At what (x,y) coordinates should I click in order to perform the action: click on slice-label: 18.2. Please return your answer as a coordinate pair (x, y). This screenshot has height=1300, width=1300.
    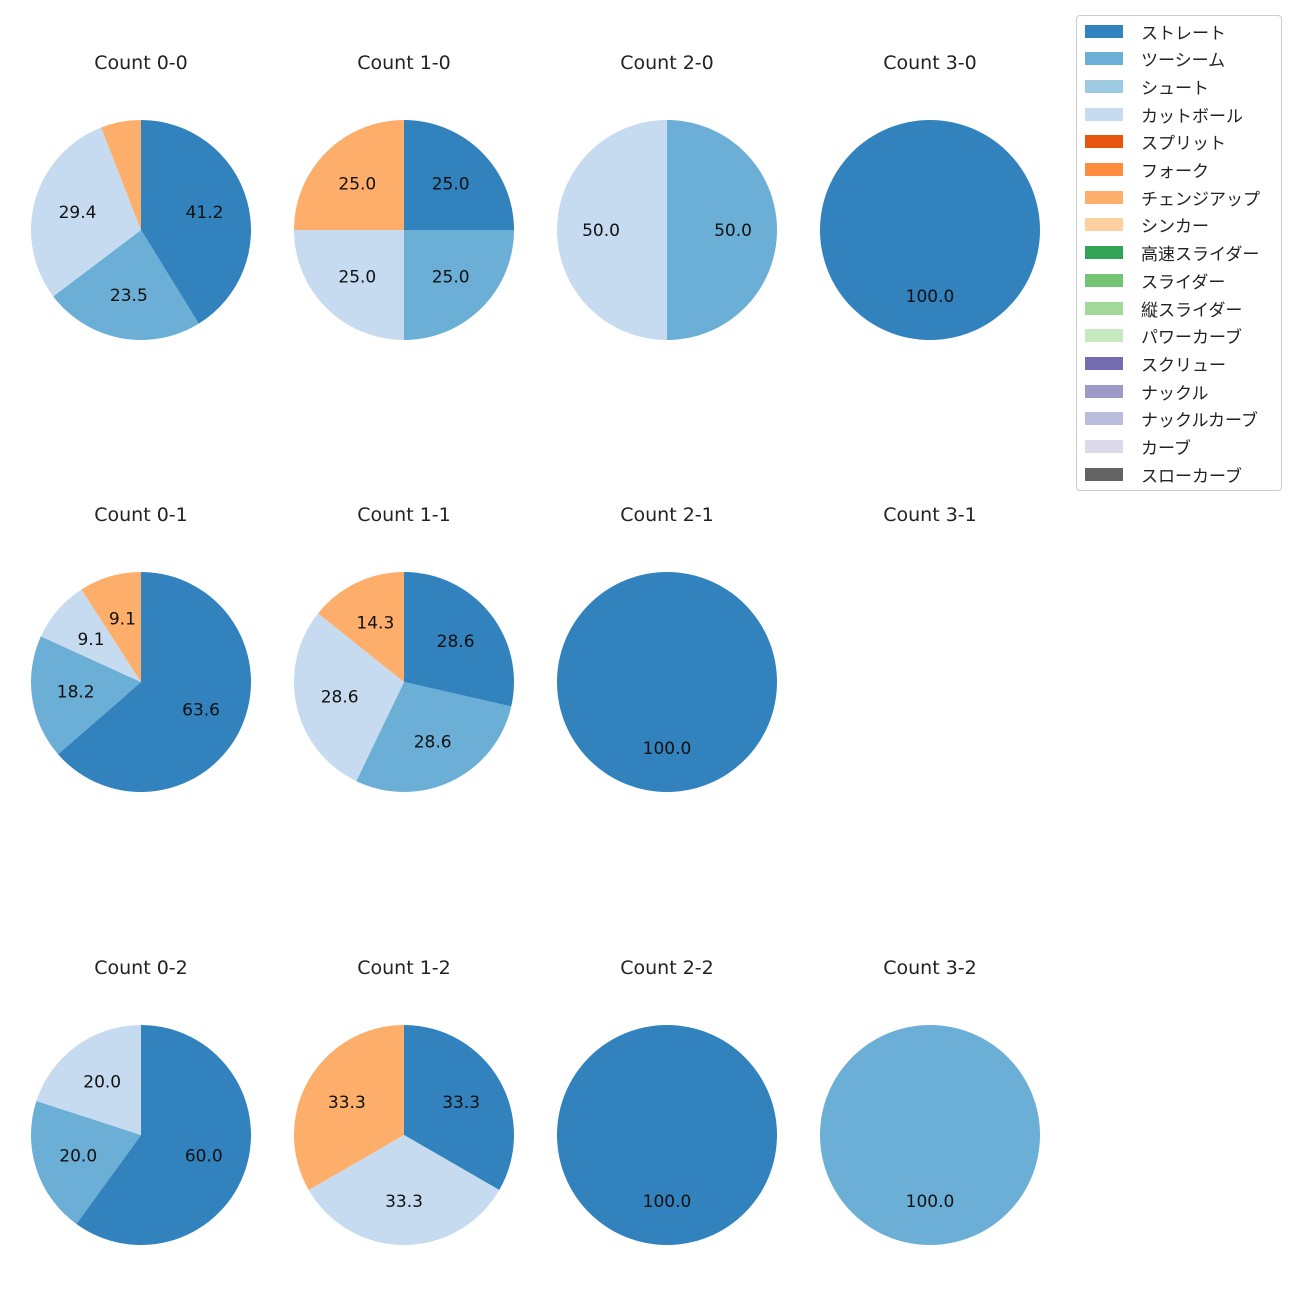
    Looking at the image, I should click on (76, 693).